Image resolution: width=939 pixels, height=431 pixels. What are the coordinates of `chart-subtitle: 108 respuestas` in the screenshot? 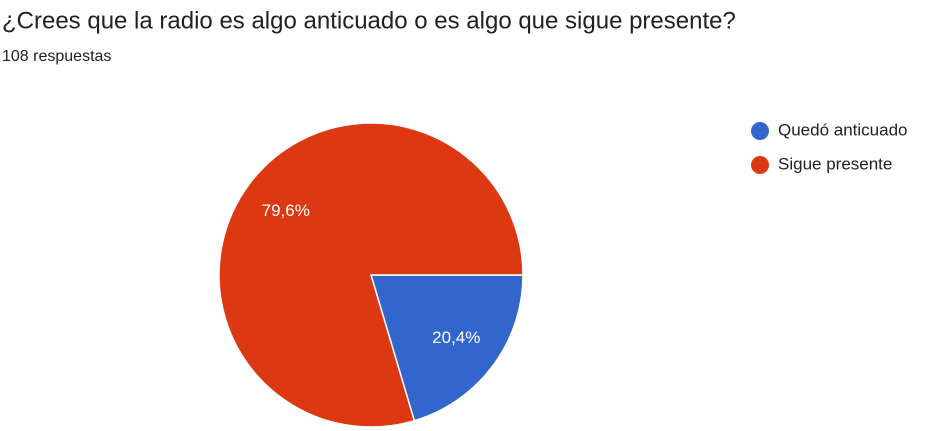 It's located at (56, 56).